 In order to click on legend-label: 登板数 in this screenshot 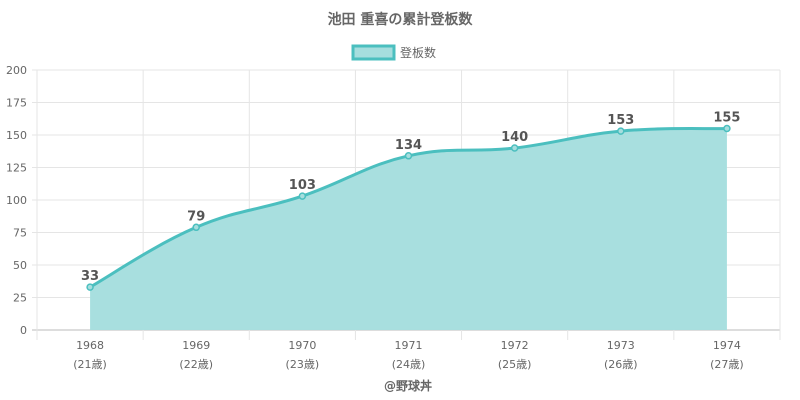, I will do `click(418, 52)`.